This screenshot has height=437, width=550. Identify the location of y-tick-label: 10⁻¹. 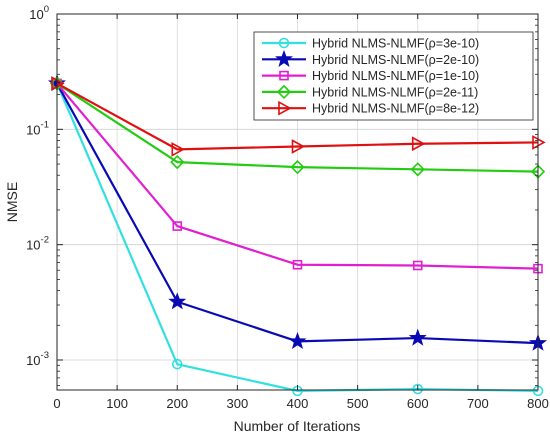
(37, 128).